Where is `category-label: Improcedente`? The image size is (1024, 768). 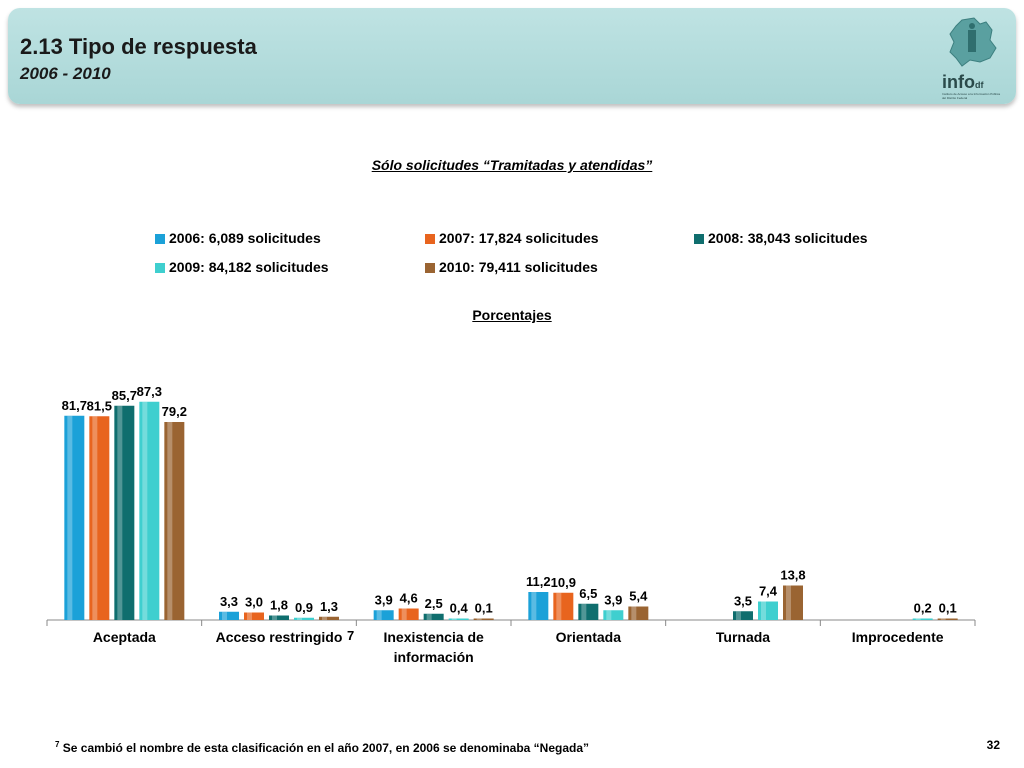 category-label: Improcedente is located at coordinates (898, 637).